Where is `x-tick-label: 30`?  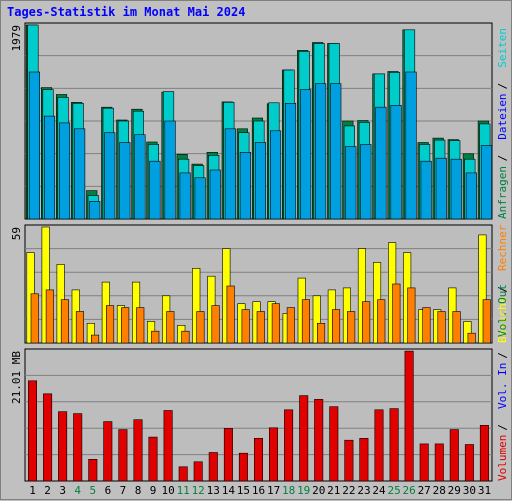
x-tick-label: 30 is located at coordinates (469, 490).